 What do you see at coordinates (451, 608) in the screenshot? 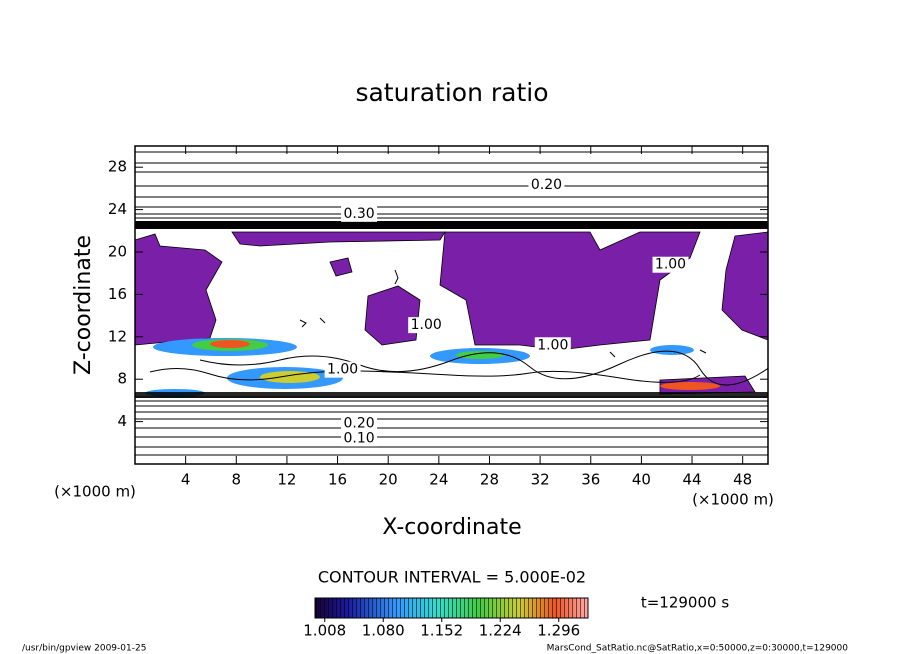
I see `colorbar-stripes` at bounding box center [451, 608].